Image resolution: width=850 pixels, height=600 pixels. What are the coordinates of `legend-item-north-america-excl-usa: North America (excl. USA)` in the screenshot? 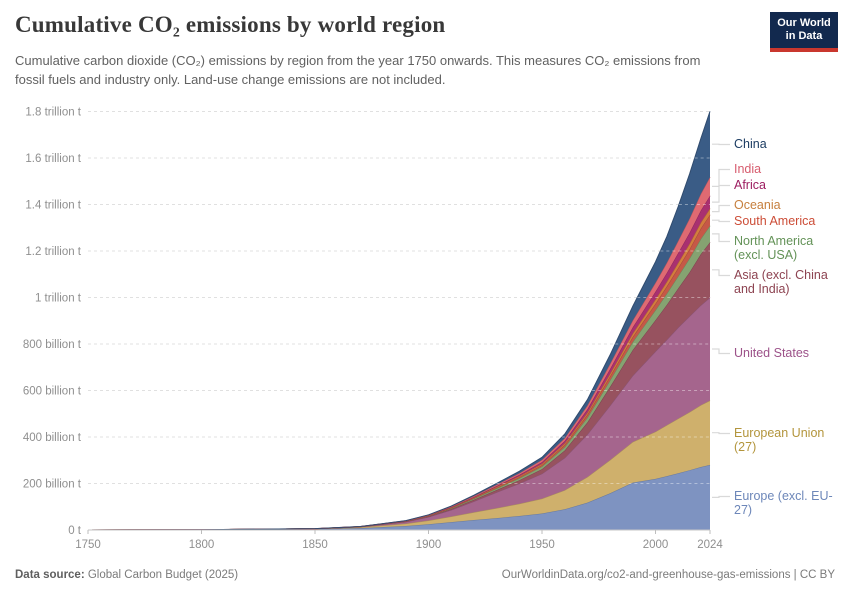 It's located at (774, 248).